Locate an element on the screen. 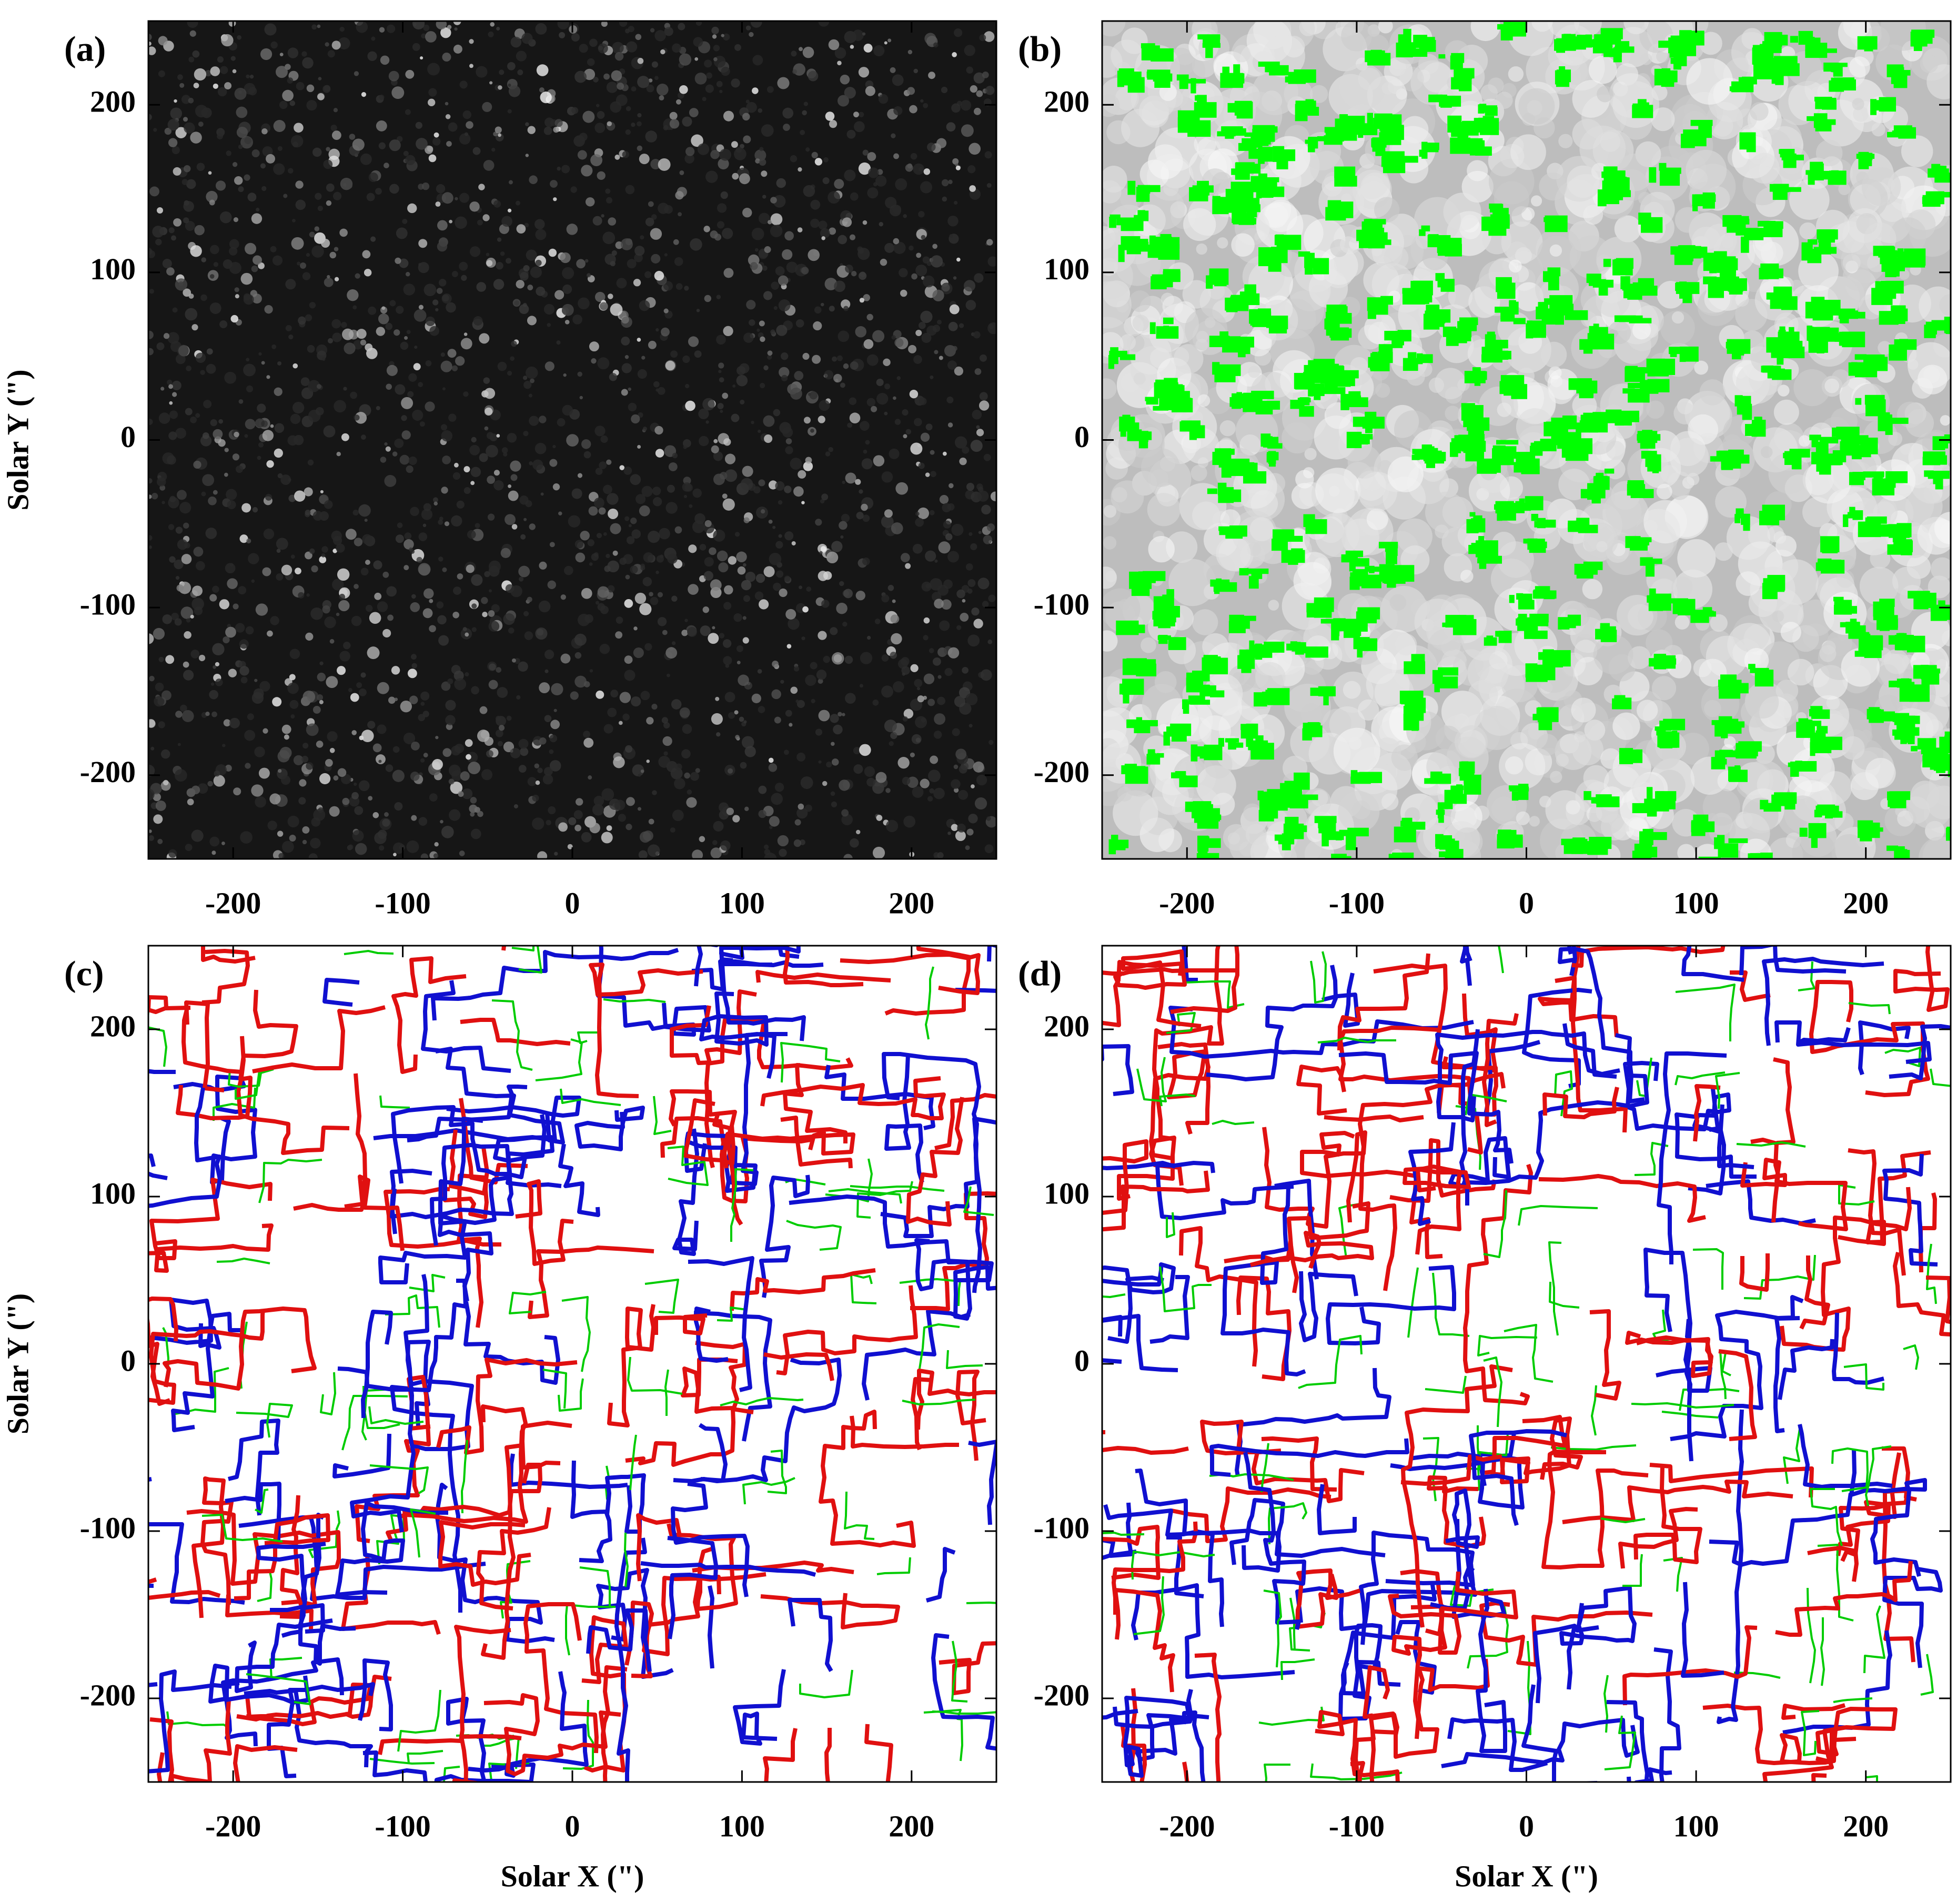 This screenshot has height=1904, width=1957. y-tick-label: 0 is located at coordinates (128, 437).